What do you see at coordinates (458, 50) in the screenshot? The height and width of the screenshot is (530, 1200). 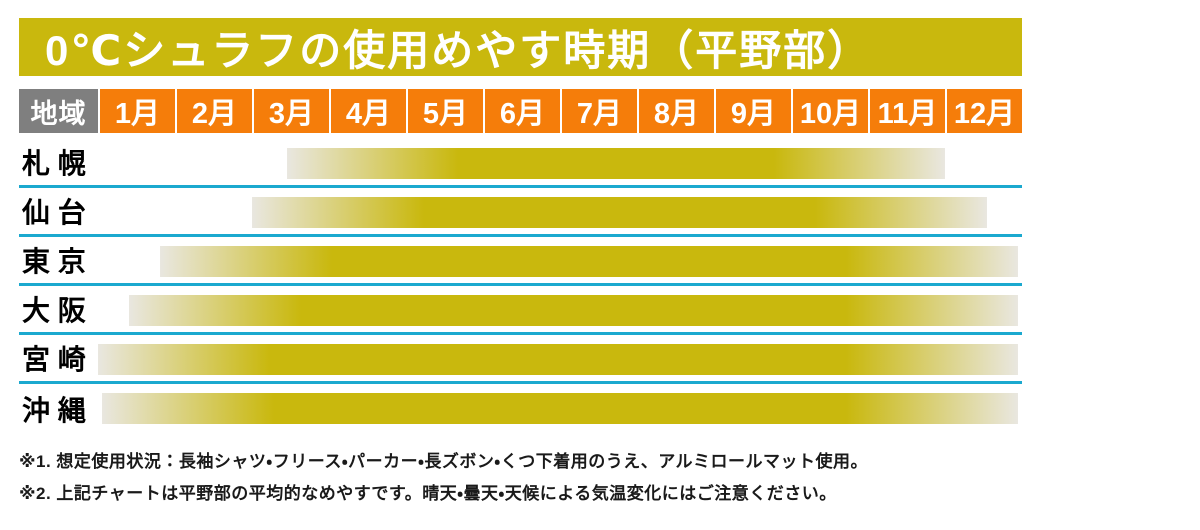 I see `chart-title: 0℃シュラフの使用めやす時期（平野部）` at bounding box center [458, 50].